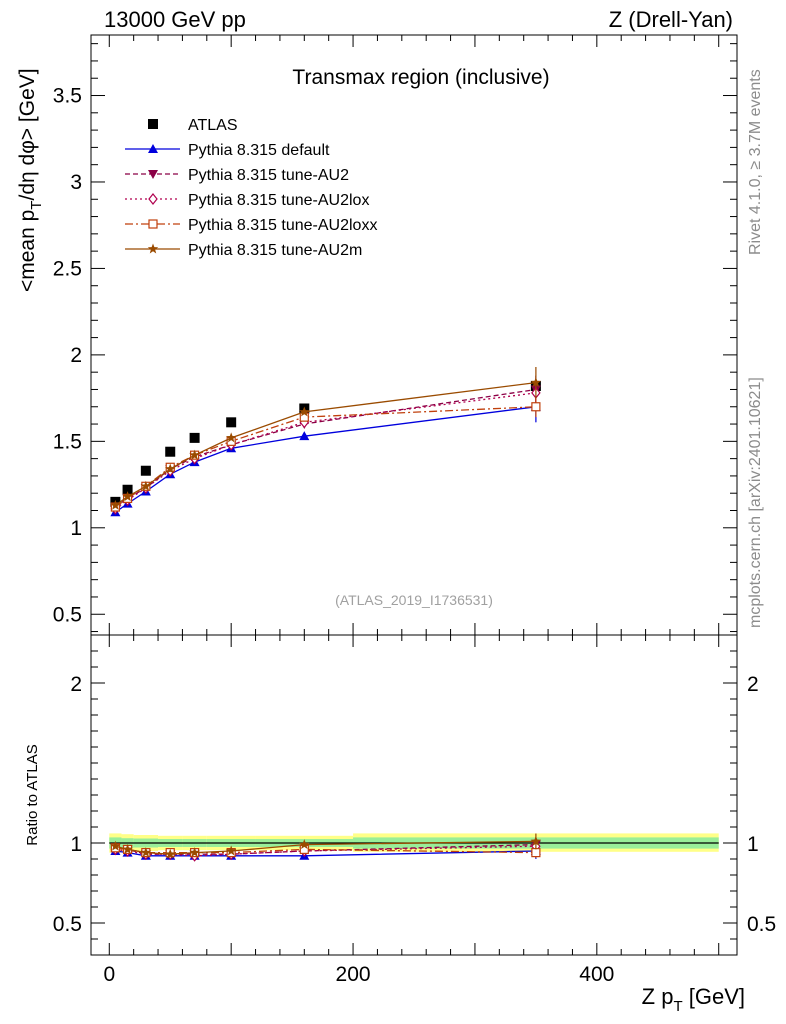 Image resolution: width=786 pixels, height=1024 pixels. What do you see at coordinates (420, 77) in the screenshot?
I see `plot-title: Transmax region (inclusive)` at bounding box center [420, 77].